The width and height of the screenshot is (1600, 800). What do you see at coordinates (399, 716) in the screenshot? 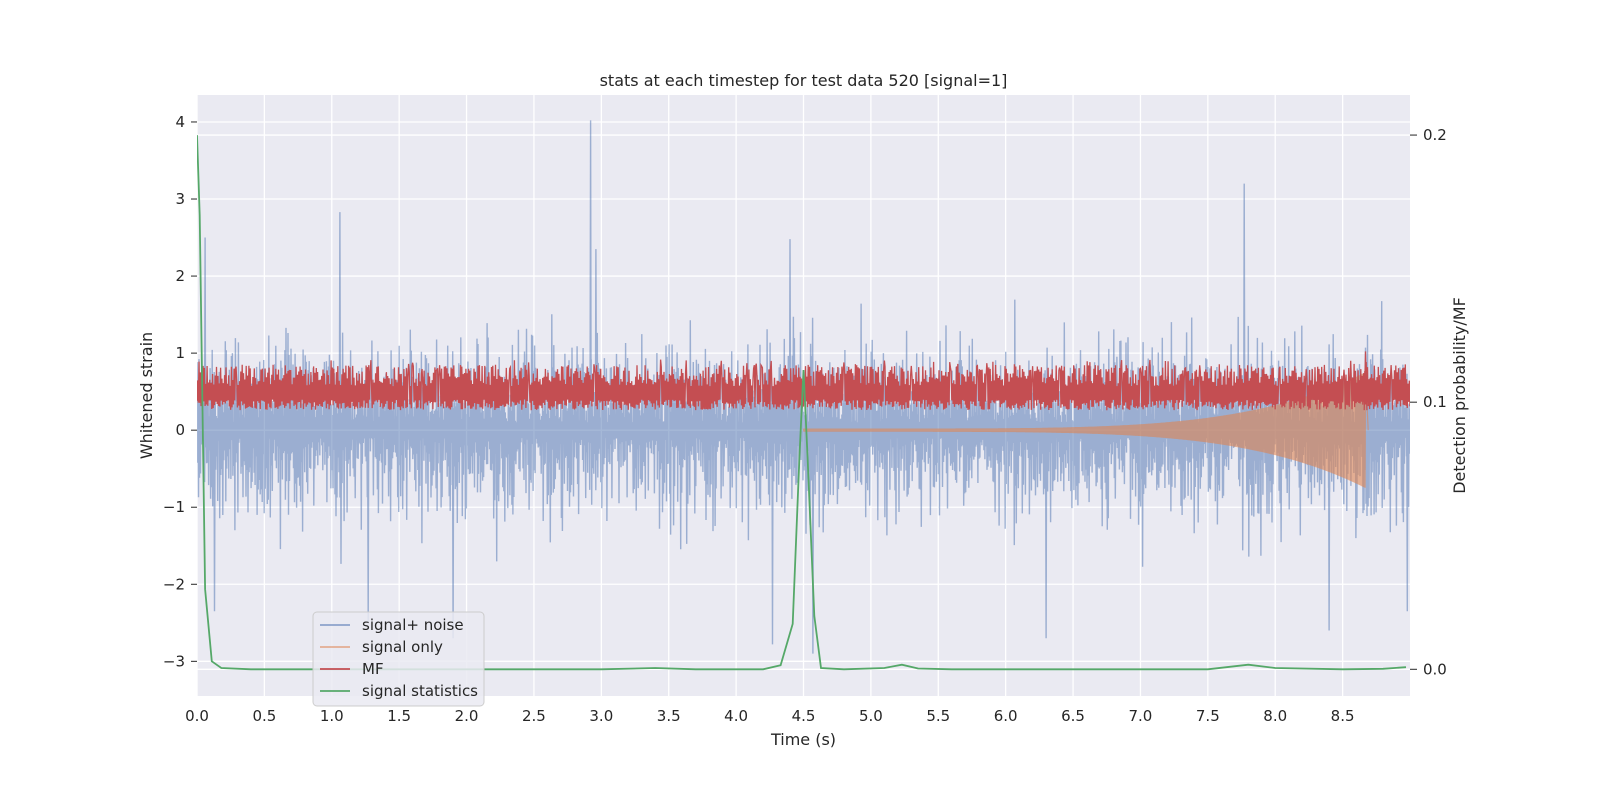
I see `x-tick-label: 1.5` at bounding box center [399, 716].